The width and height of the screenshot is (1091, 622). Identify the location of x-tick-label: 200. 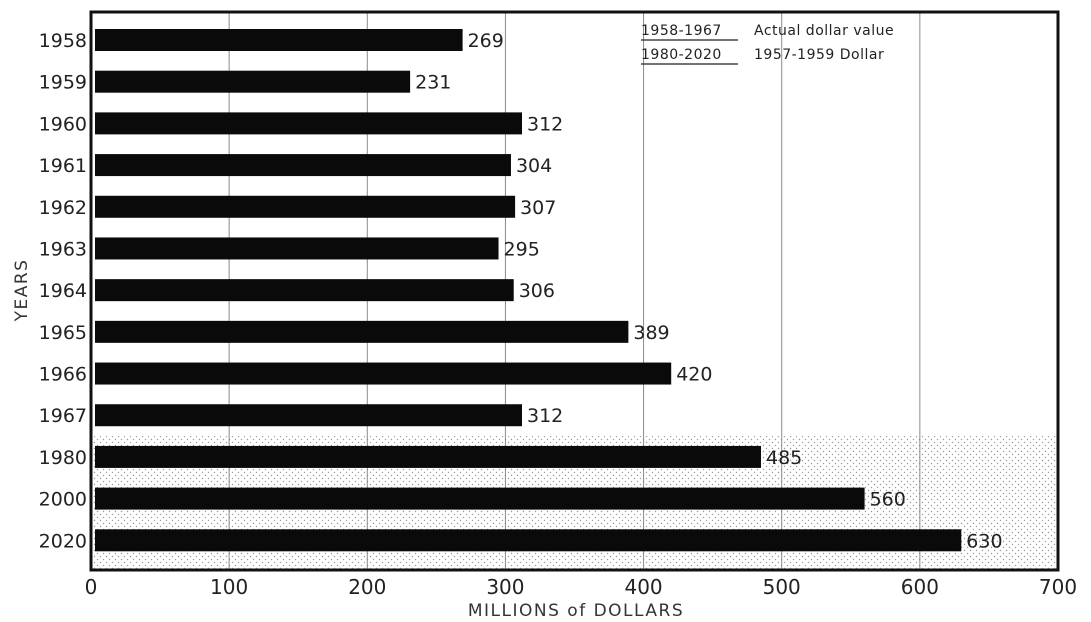
(367, 587).